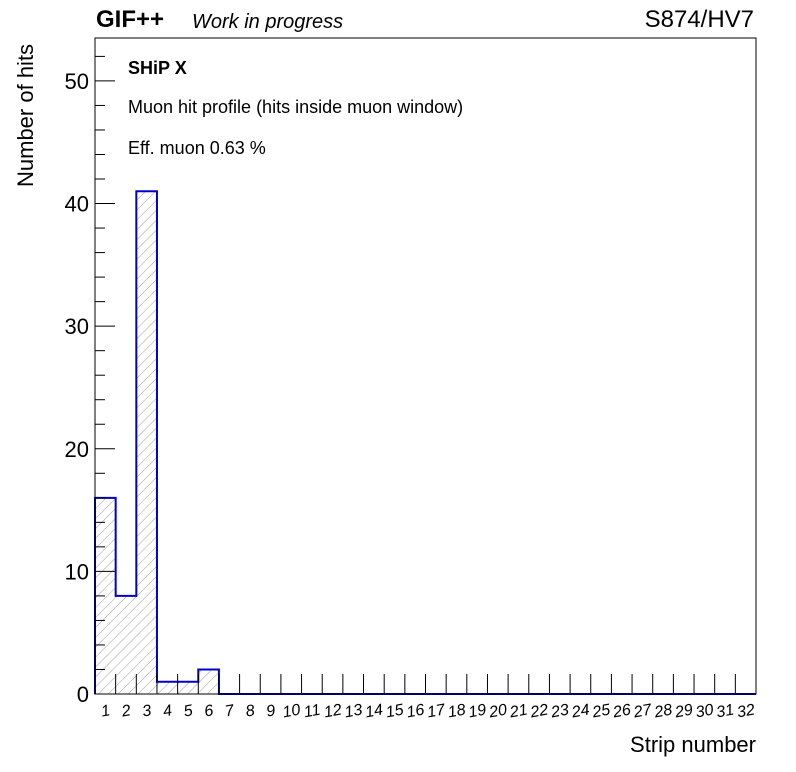 This screenshot has height=772, width=796. Describe the element at coordinates (106, 711) in the screenshot. I see `x-tick-label: 1` at that location.